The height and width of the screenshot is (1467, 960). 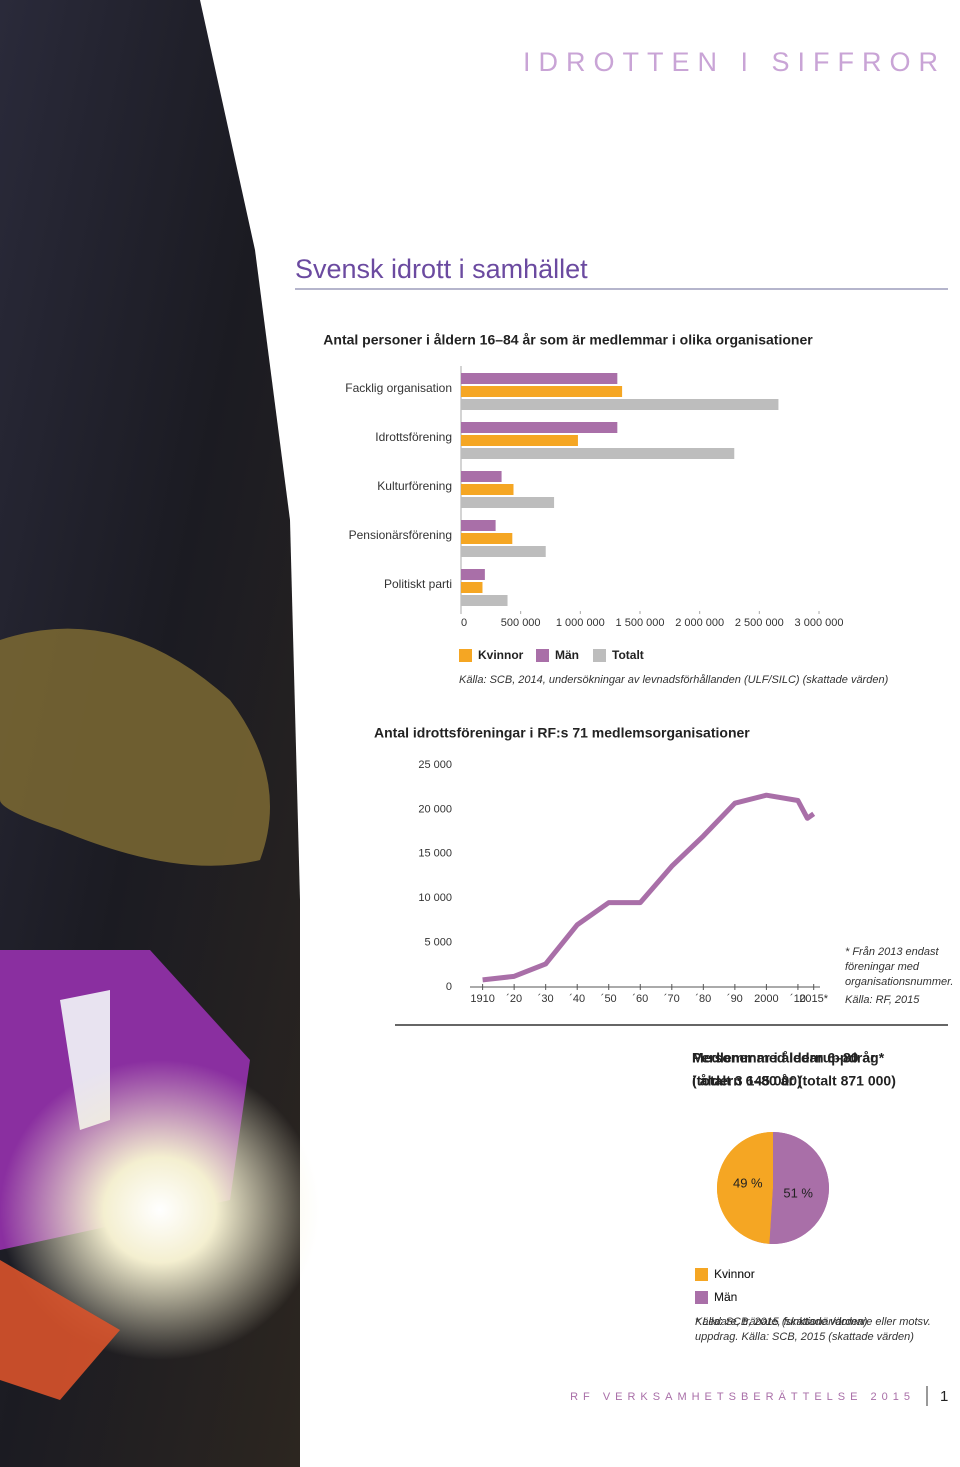 What do you see at coordinates (435, 898) in the screenshot?
I see `y-tick-label: 10 000` at bounding box center [435, 898].